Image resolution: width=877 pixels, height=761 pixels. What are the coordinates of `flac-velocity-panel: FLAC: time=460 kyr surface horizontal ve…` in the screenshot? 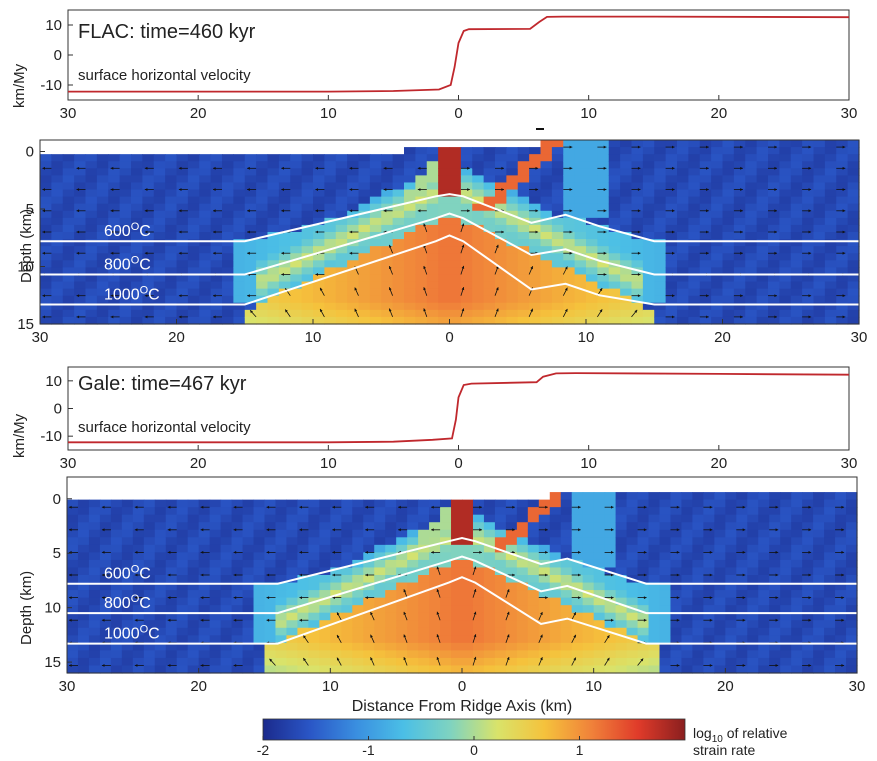 It's located at (434, 65).